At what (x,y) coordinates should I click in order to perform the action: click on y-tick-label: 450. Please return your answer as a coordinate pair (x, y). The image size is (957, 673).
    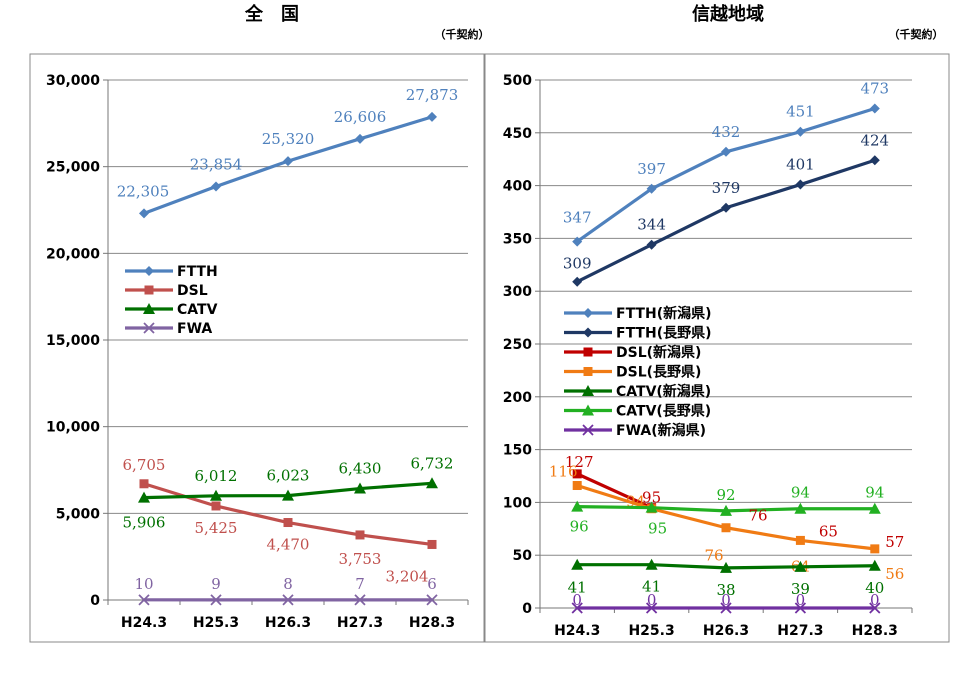
    Looking at the image, I should click on (517, 134).